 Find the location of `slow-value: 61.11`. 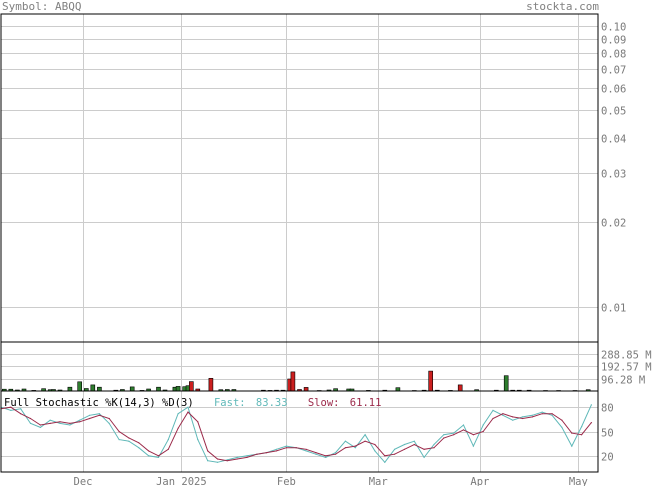

slow-value: 61.11 is located at coordinates (366, 403).